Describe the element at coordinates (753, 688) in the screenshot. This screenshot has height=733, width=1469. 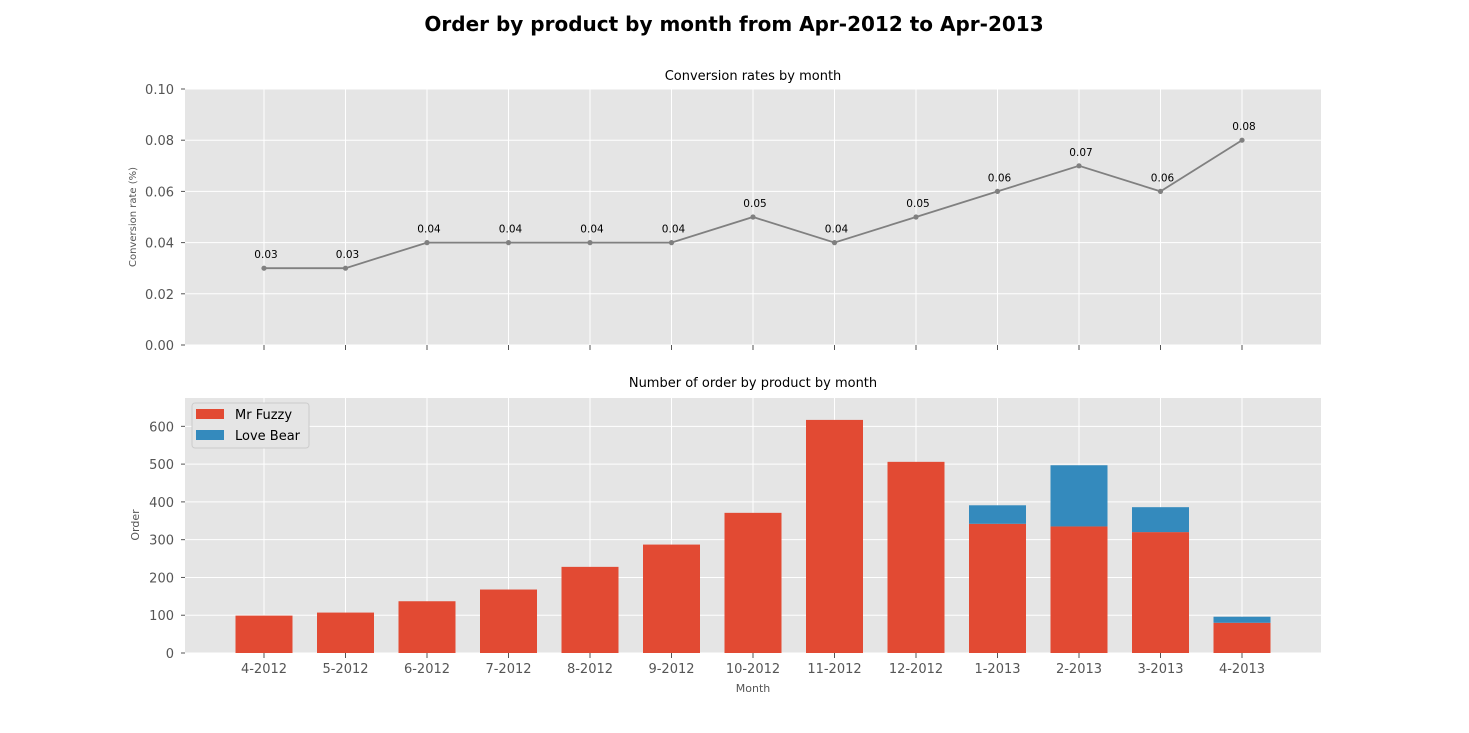
I see `bar-x-axis-label: Month` at that location.